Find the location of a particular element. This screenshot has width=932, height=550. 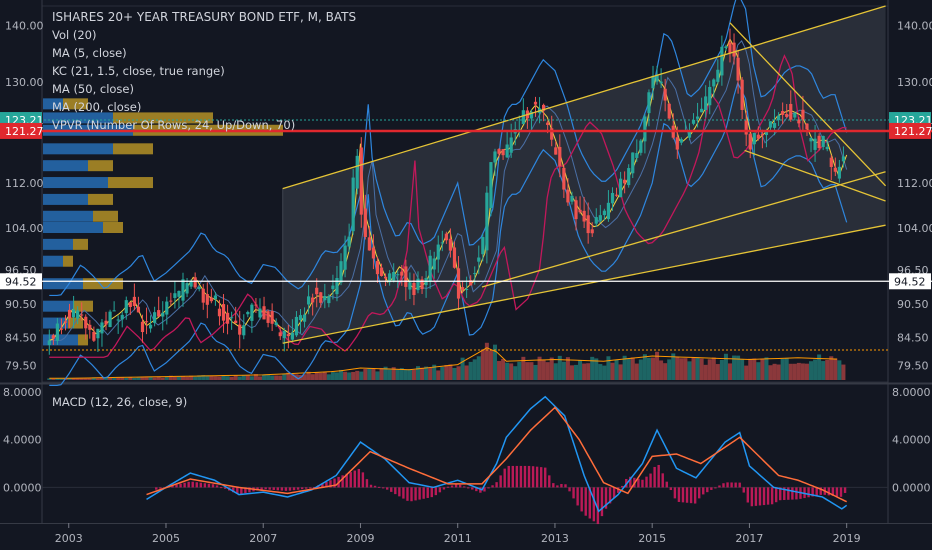

price-label-left: 121.27 is located at coordinates (24, 131).